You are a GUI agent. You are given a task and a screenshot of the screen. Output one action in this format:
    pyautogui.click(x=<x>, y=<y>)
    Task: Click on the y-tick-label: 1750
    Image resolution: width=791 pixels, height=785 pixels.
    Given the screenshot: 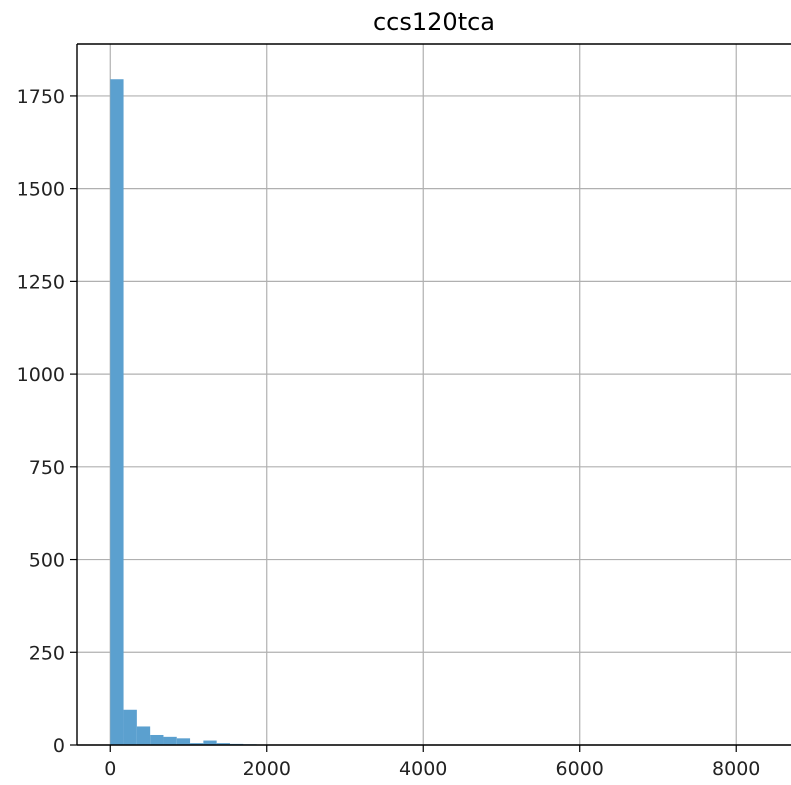 What is the action you would take?
    pyautogui.click(x=41, y=97)
    